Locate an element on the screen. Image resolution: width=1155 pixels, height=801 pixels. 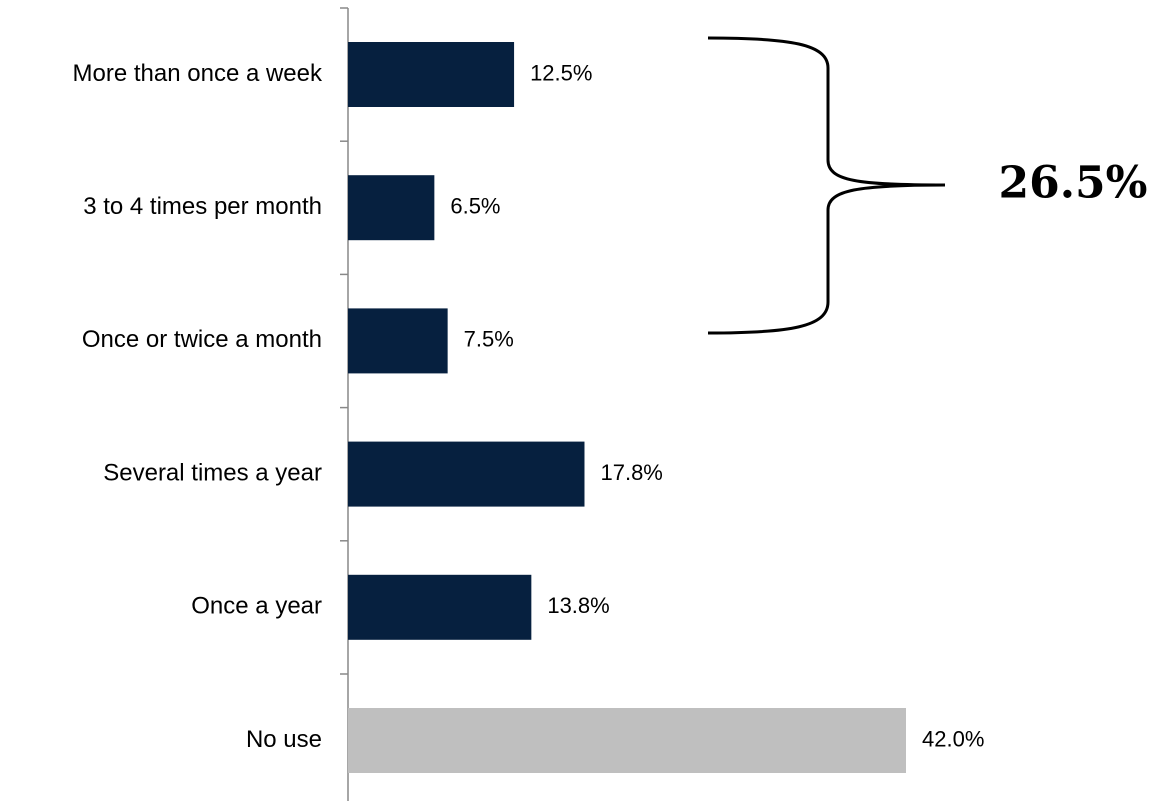
category-label: Once or twice a month is located at coordinates (202, 339).